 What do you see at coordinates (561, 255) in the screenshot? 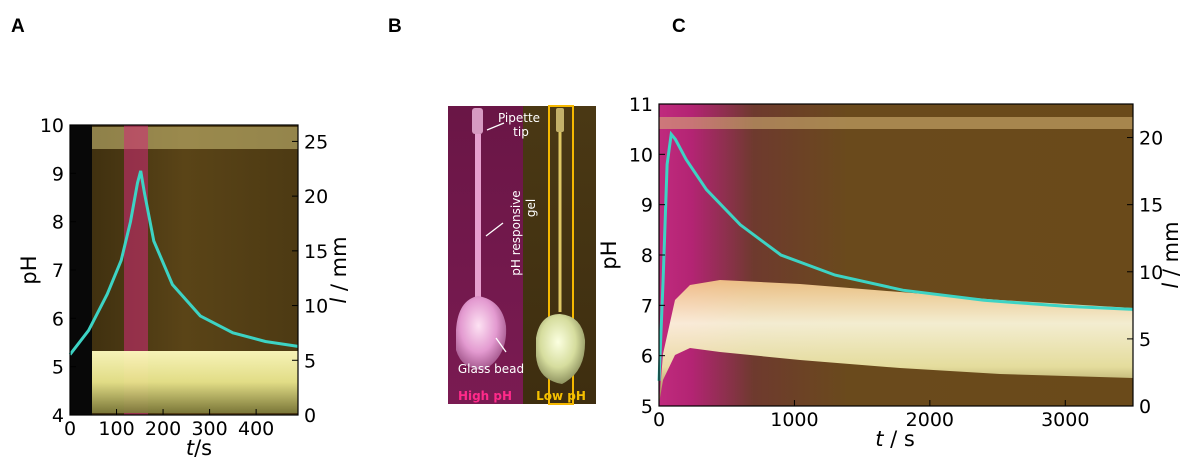
I see `low-ph-frame-outer` at bounding box center [561, 255].